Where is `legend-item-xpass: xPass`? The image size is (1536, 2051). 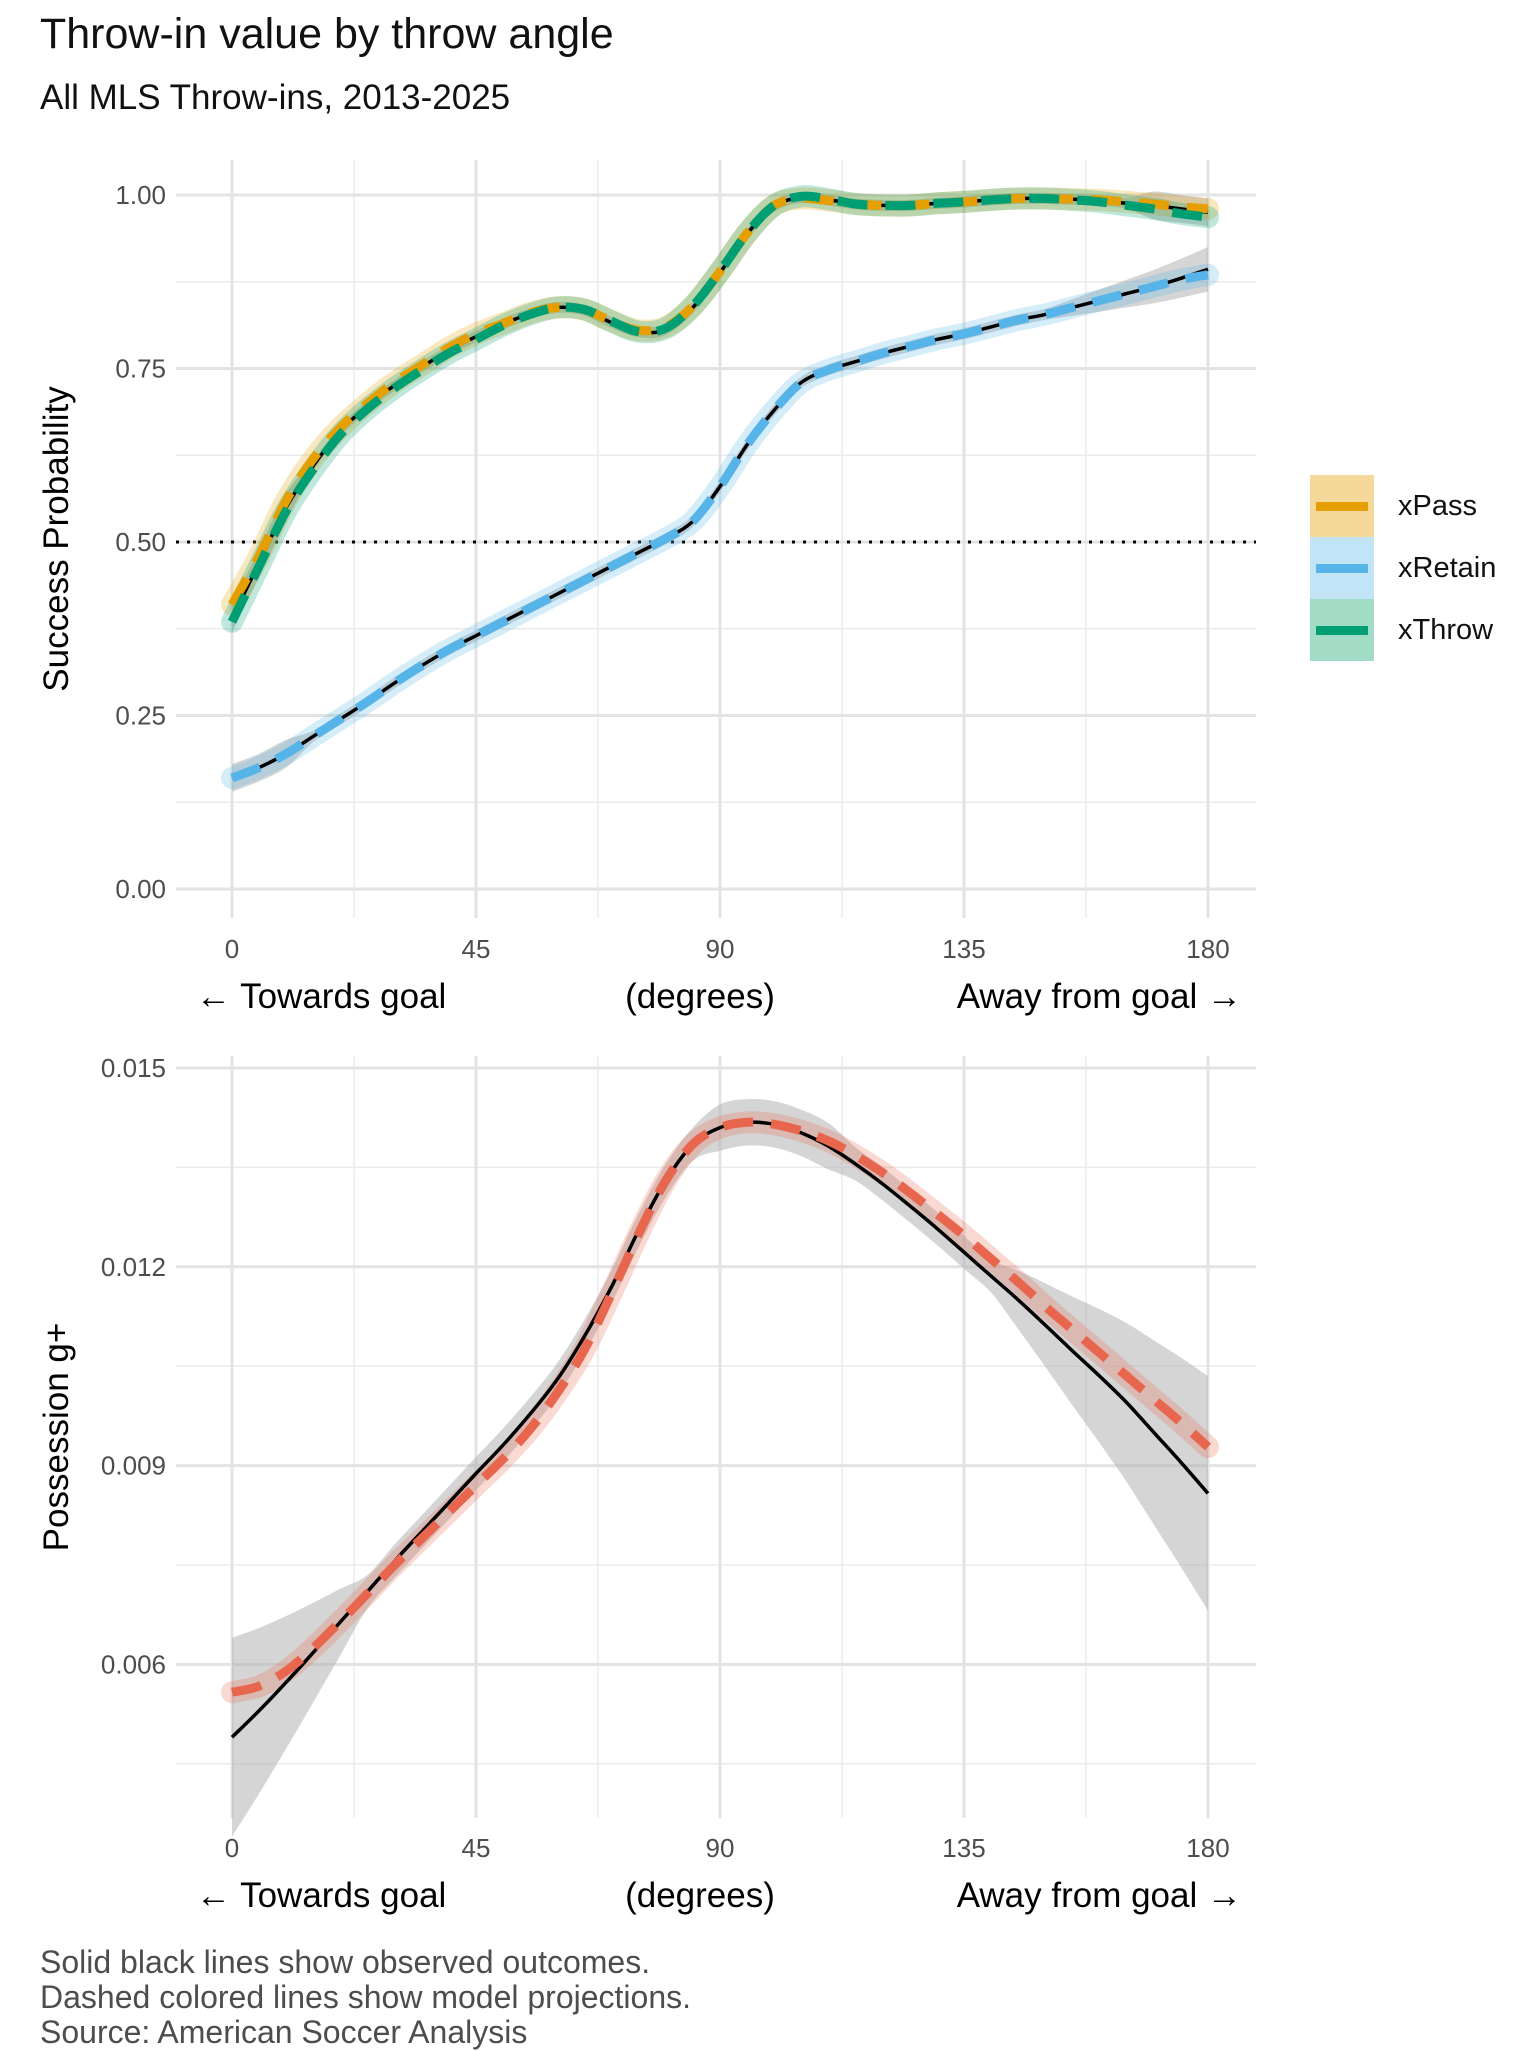
legend-item-xpass: xPass is located at coordinates (1403, 506).